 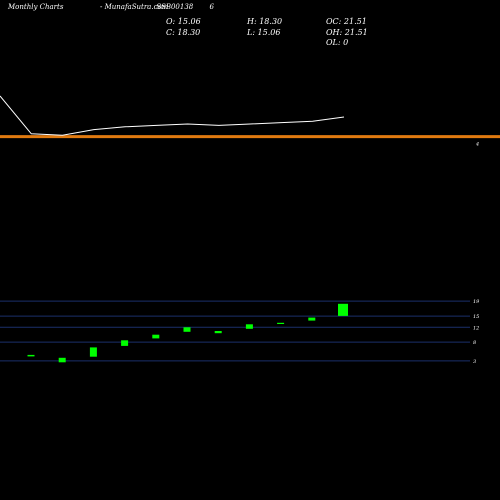 I want to click on symbol-extra: 6, so click(x=211, y=7).